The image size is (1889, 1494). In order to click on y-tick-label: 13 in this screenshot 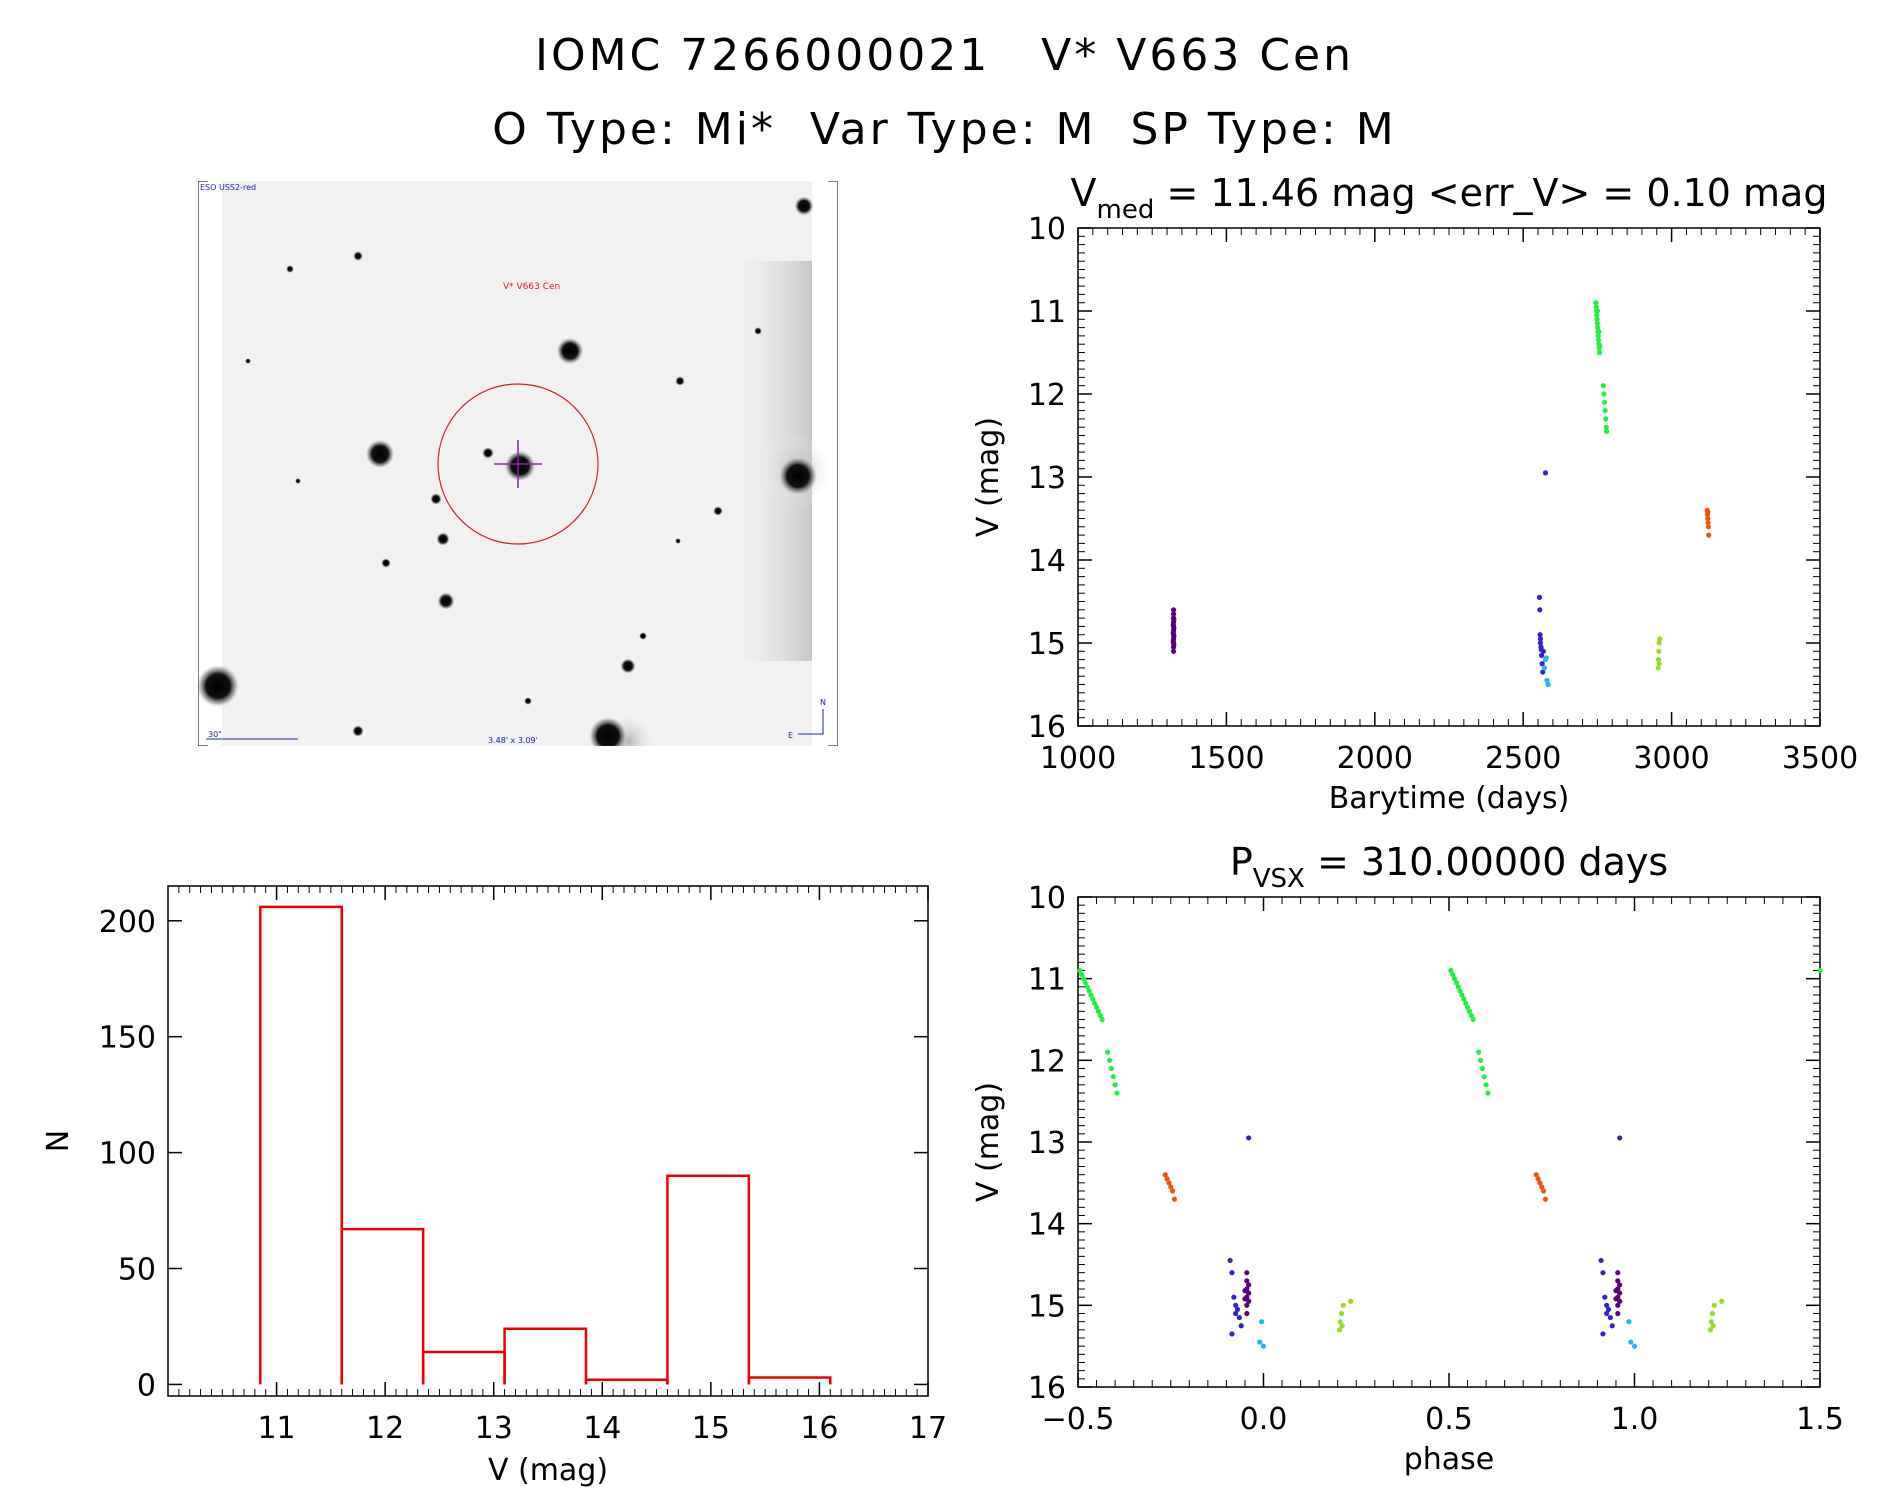, I will do `click(1047, 1143)`.